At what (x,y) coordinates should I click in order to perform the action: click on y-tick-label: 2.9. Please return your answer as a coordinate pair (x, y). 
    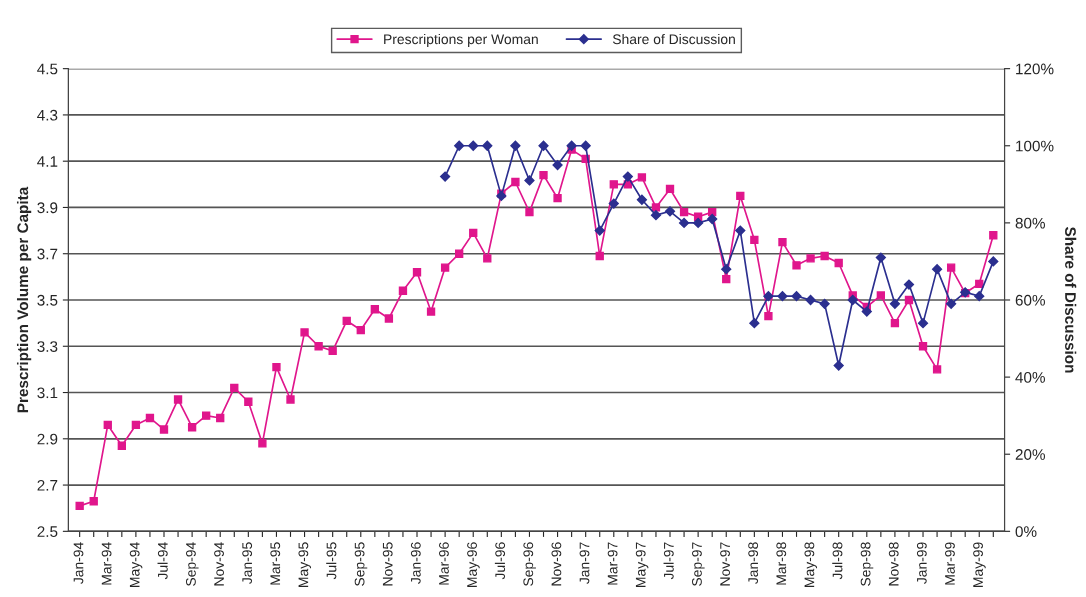
    Looking at the image, I should click on (47, 439).